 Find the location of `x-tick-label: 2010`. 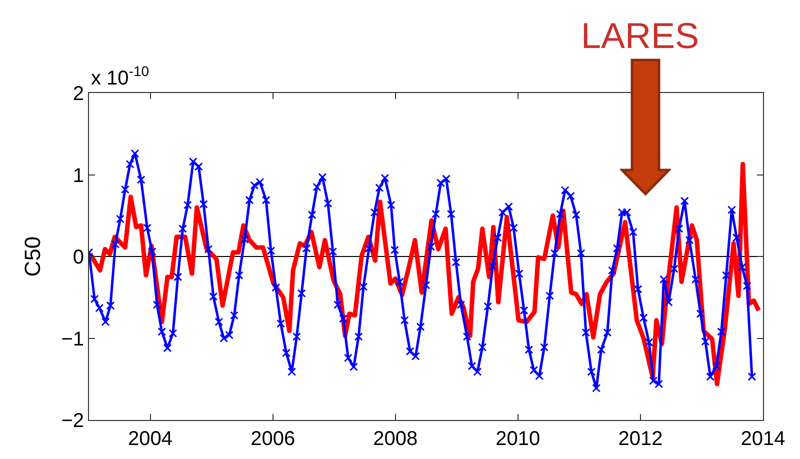

x-tick-label: 2010 is located at coordinates (518, 439).